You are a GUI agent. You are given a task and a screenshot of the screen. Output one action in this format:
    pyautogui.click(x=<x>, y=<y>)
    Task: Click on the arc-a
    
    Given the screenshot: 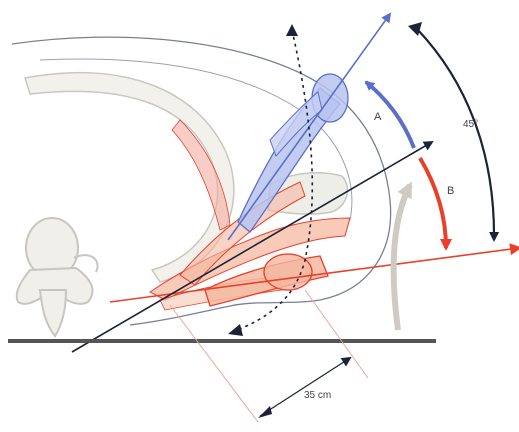 What is the action you would take?
    pyautogui.click(x=390, y=114)
    